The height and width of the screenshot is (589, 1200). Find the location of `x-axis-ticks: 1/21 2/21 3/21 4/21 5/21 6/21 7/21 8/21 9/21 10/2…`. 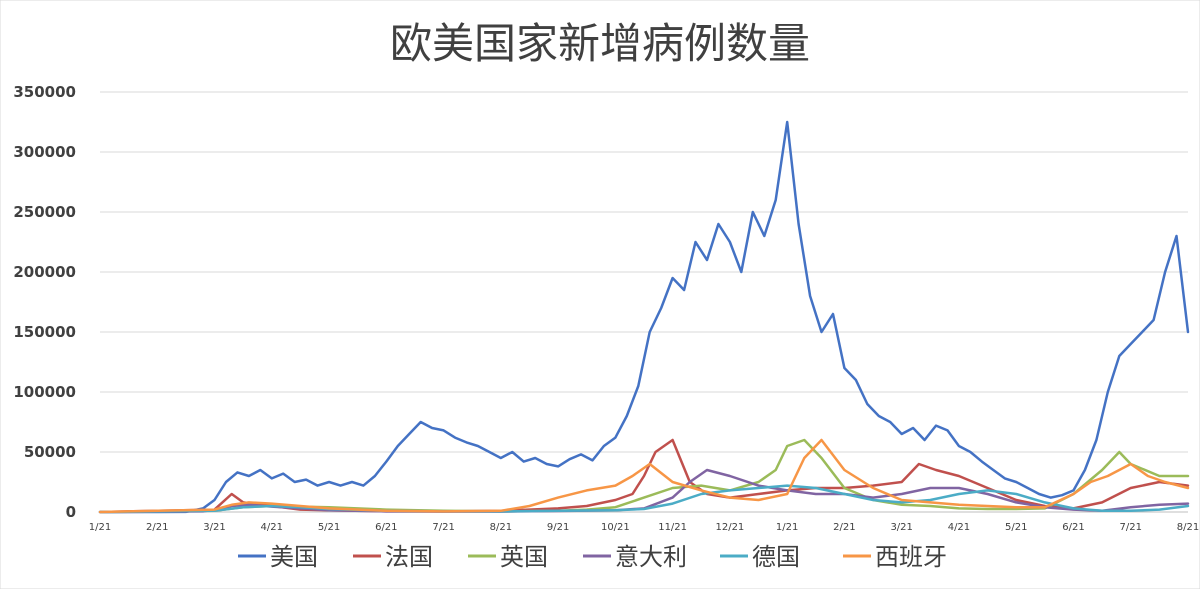

x-axis-ticks: 1/21 2/21 3/21 4/21 5/21 6/21 7/21 8/21 9/21 10/2… is located at coordinates (644, 527).